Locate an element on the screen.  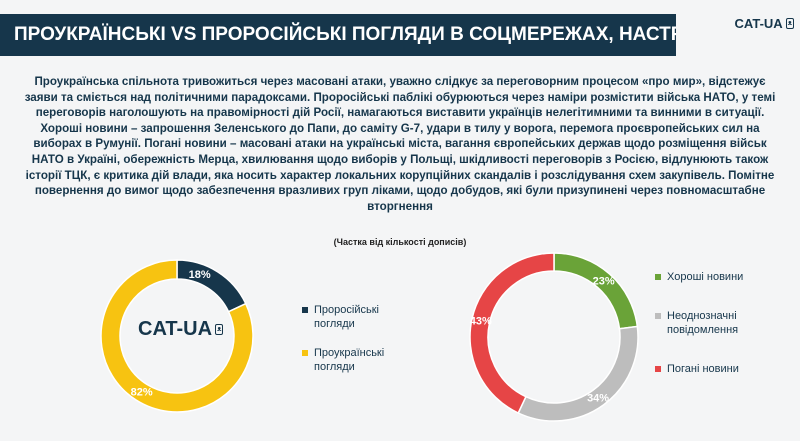
legend-item: Проросійські погляди is located at coordinates (352, 317).